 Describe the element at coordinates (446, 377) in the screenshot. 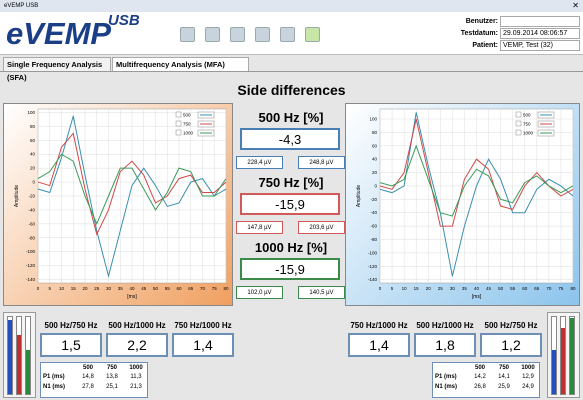

I see `table-row-label: P1 (ms)` at that location.